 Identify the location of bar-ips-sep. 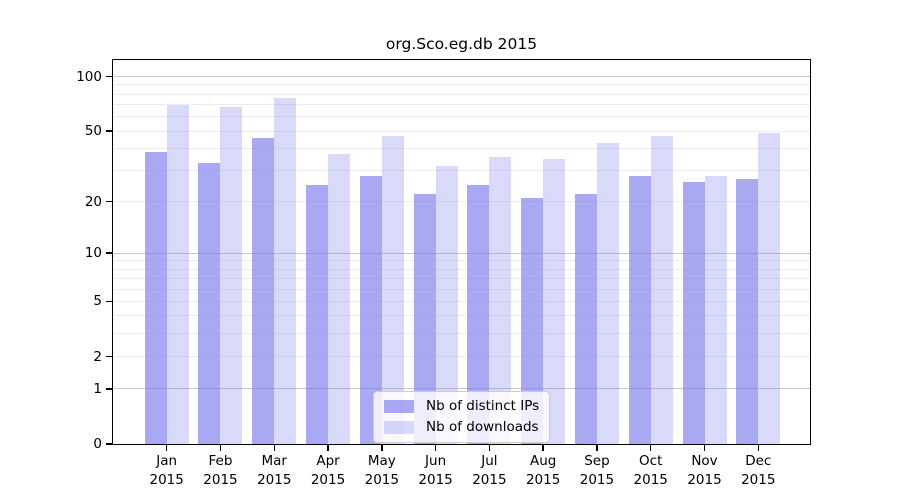
(585, 319).